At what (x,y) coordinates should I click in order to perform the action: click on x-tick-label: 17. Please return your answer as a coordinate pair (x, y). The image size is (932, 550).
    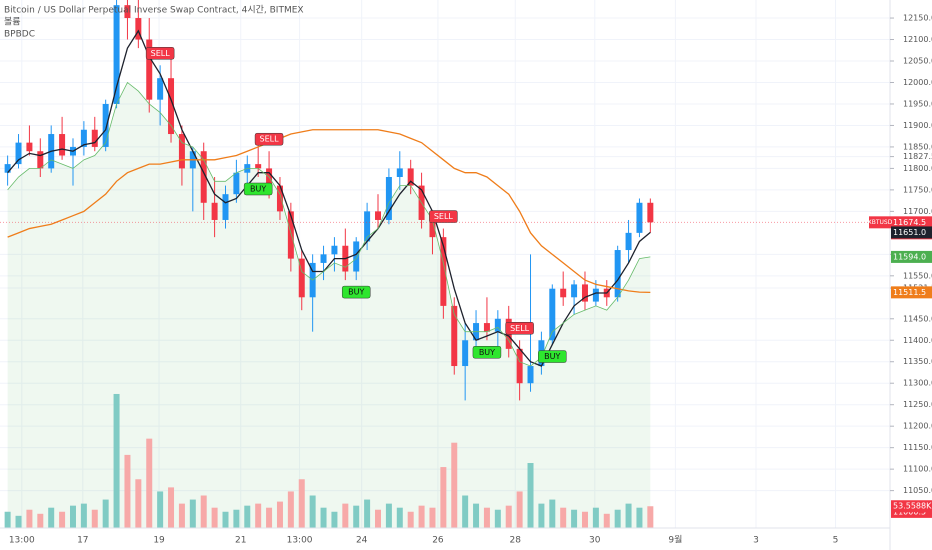
    Looking at the image, I should click on (82, 541).